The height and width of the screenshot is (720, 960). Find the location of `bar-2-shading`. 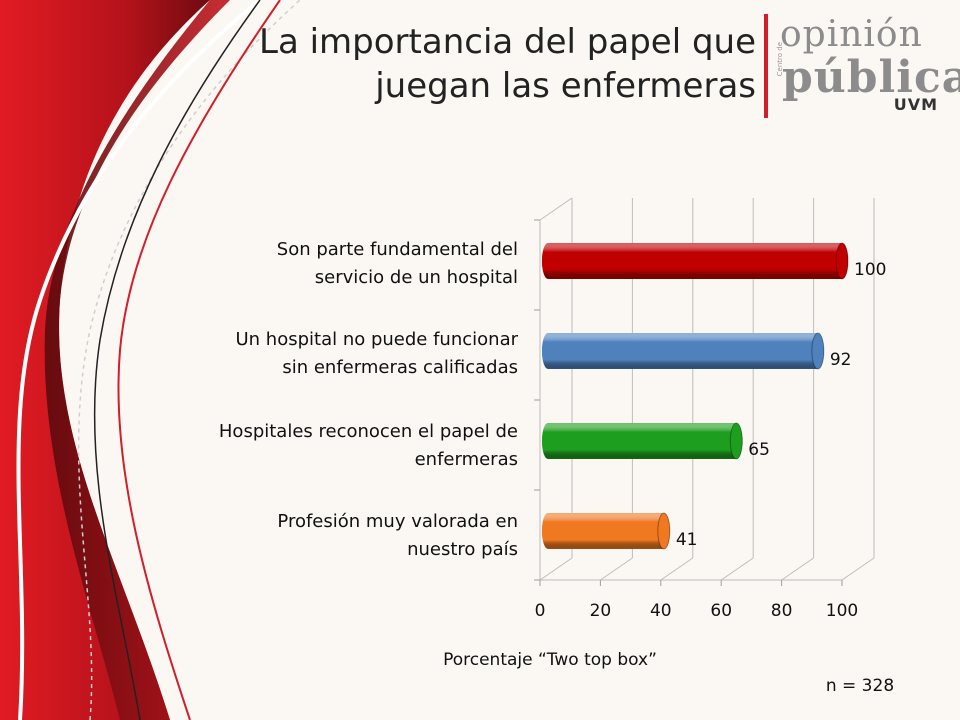

bar-2-shading is located at coordinates (683, 351).